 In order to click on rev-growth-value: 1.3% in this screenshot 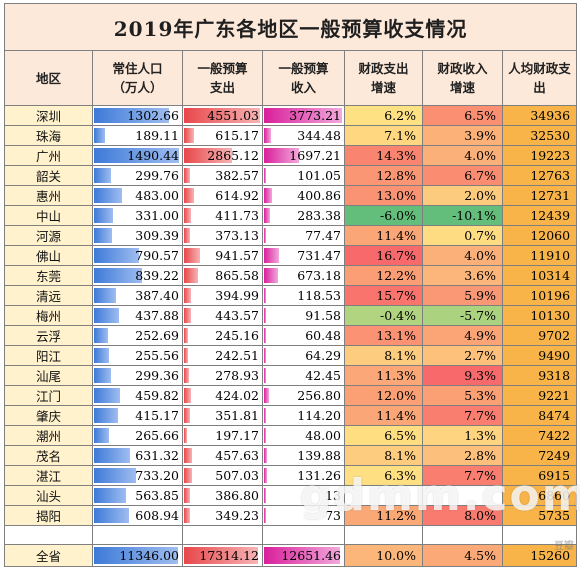, I will do `click(462, 435)`.